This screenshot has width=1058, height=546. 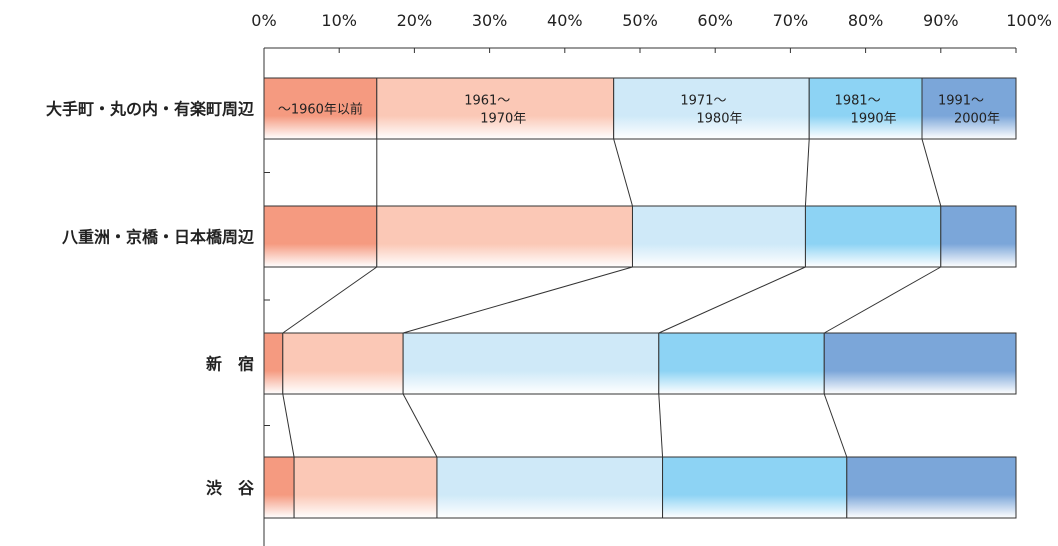 What do you see at coordinates (150, 109) in the screenshot?
I see `category-label: 大手町・丸の内・有楽町周辺` at bounding box center [150, 109].